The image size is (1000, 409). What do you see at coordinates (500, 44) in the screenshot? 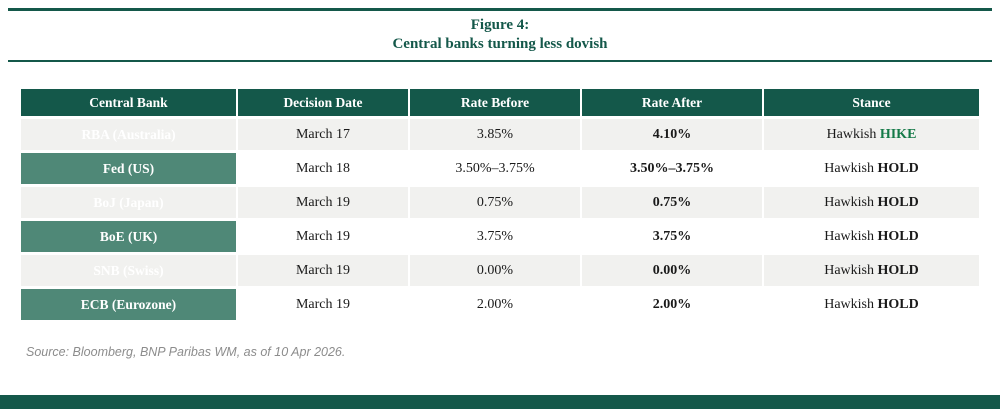
I see `figure-name: Central banks turning less dovish` at bounding box center [500, 44].